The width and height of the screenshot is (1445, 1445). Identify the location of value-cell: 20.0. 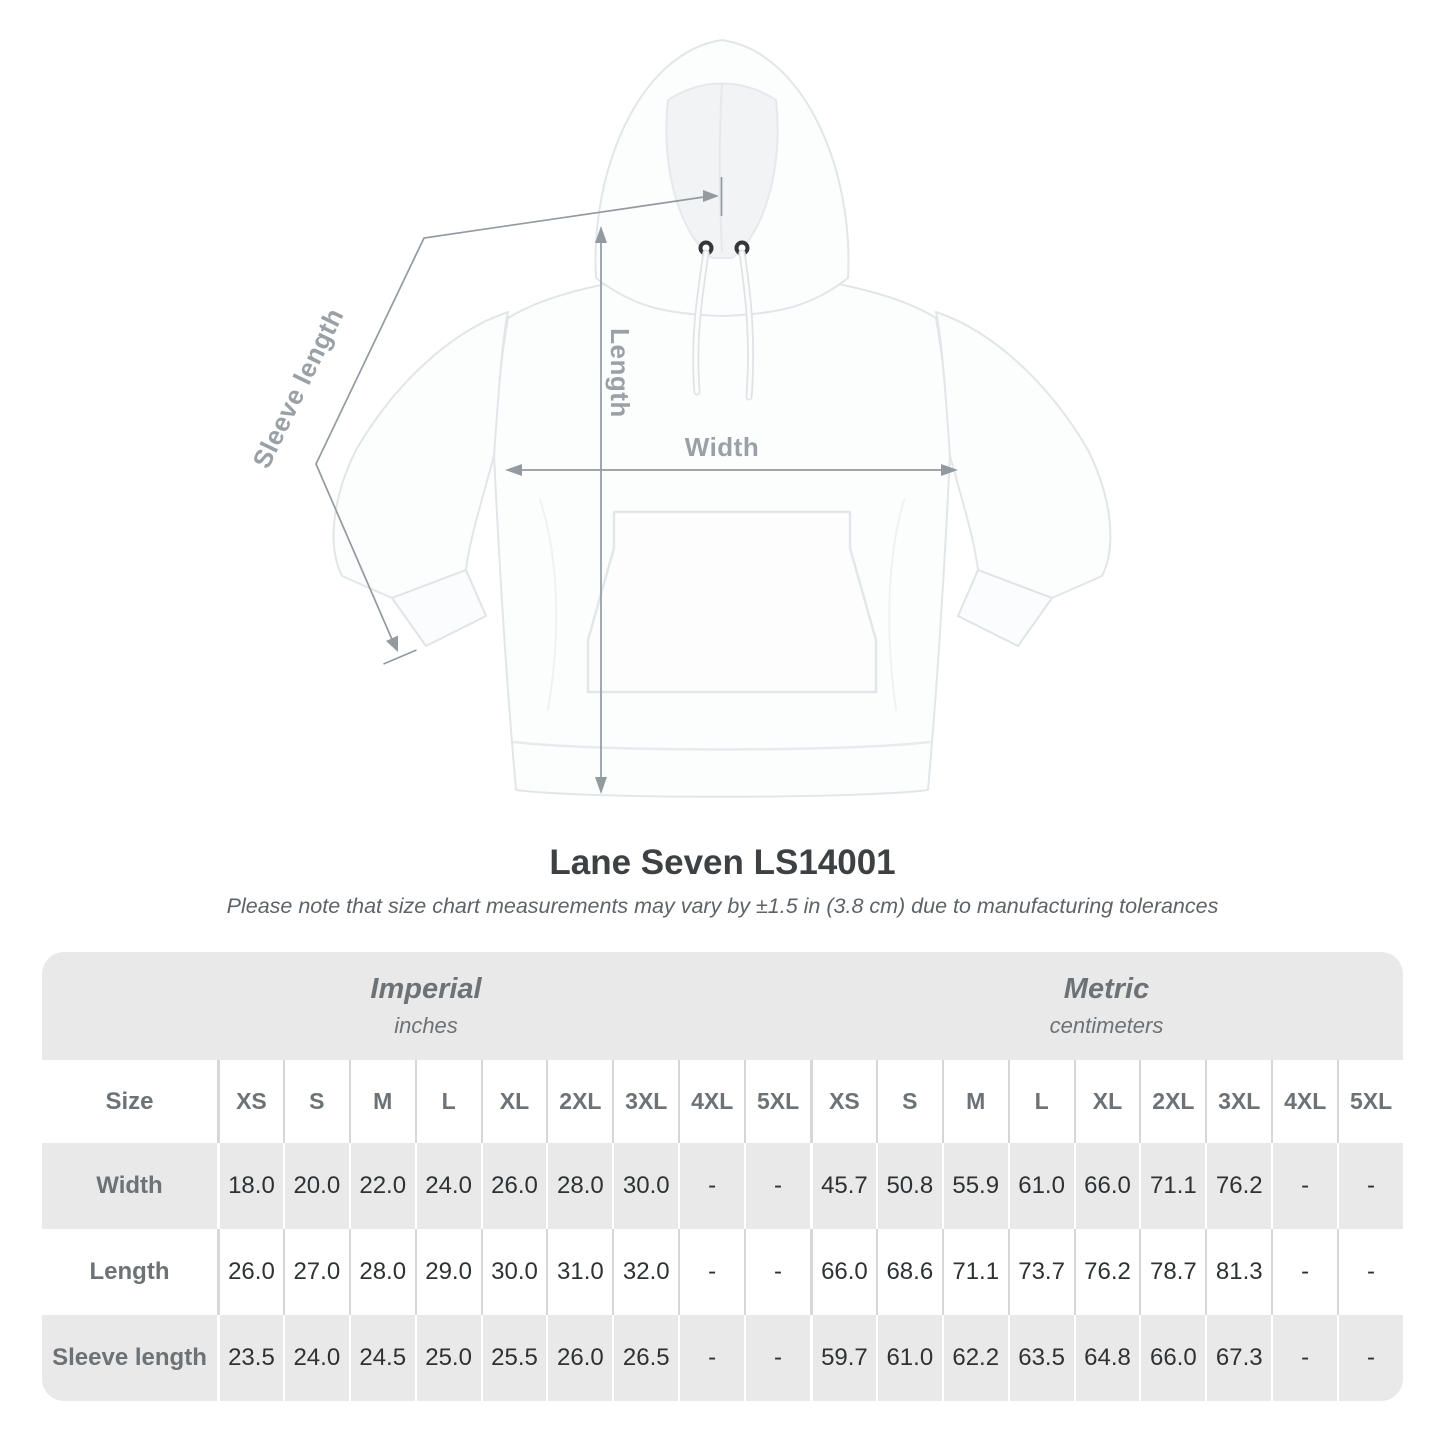
(315, 1186).